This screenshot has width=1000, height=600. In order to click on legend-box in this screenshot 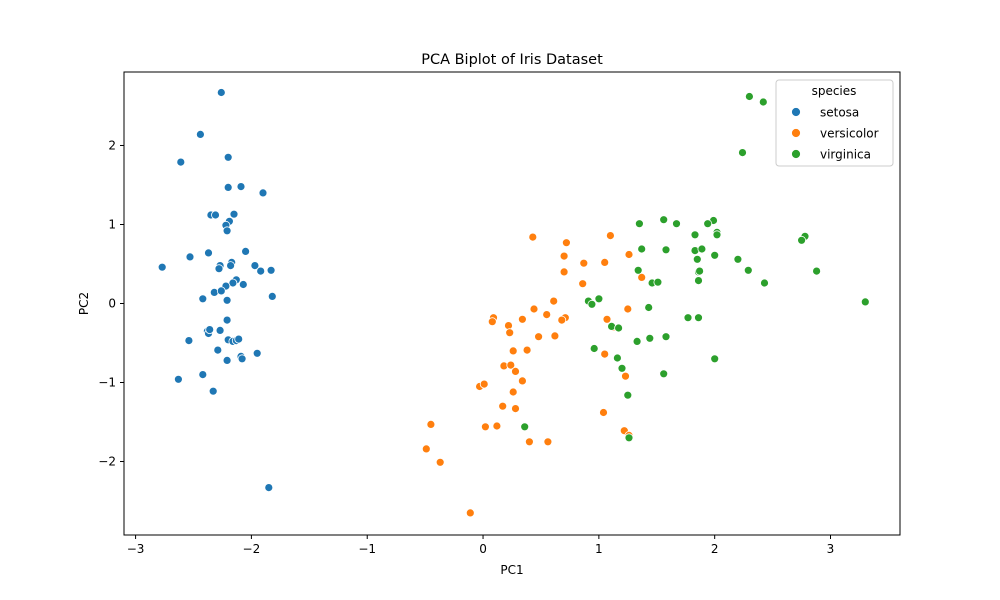, I will do `click(834, 123)`.